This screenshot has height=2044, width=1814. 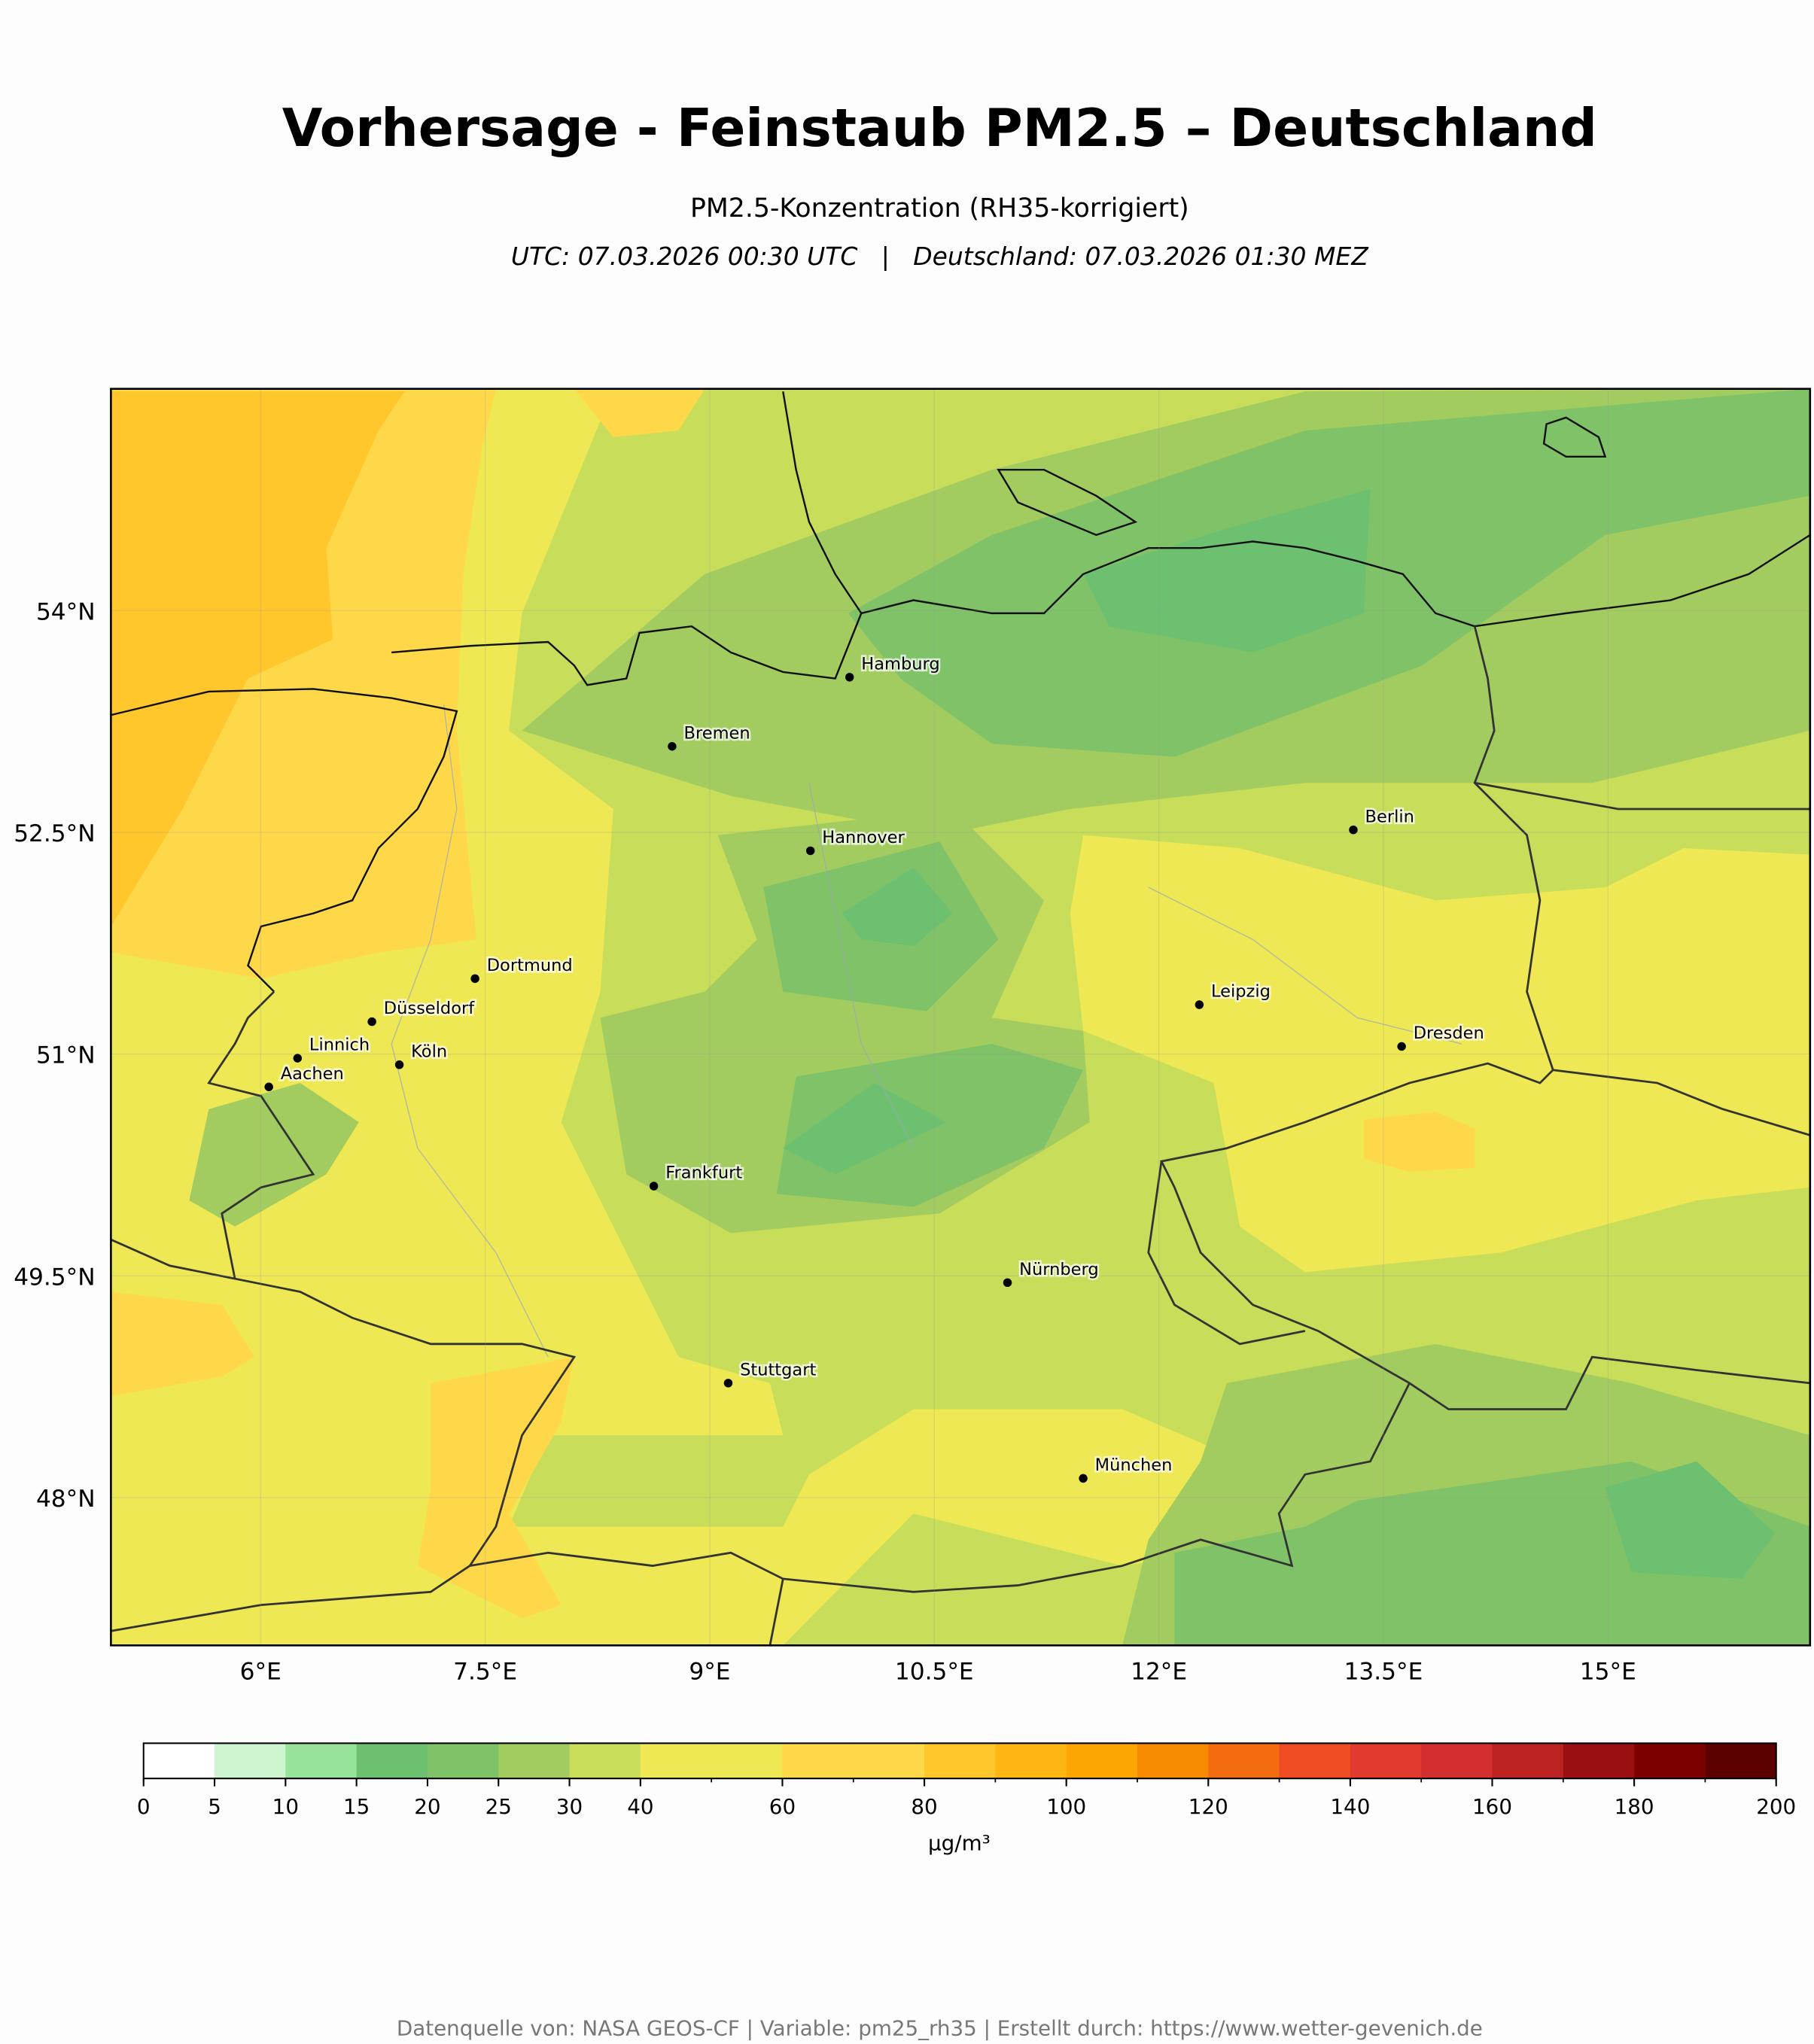 What do you see at coordinates (1440, 1054) in the screenshot?
I see `field-yellow-east` at bounding box center [1440, 1054].